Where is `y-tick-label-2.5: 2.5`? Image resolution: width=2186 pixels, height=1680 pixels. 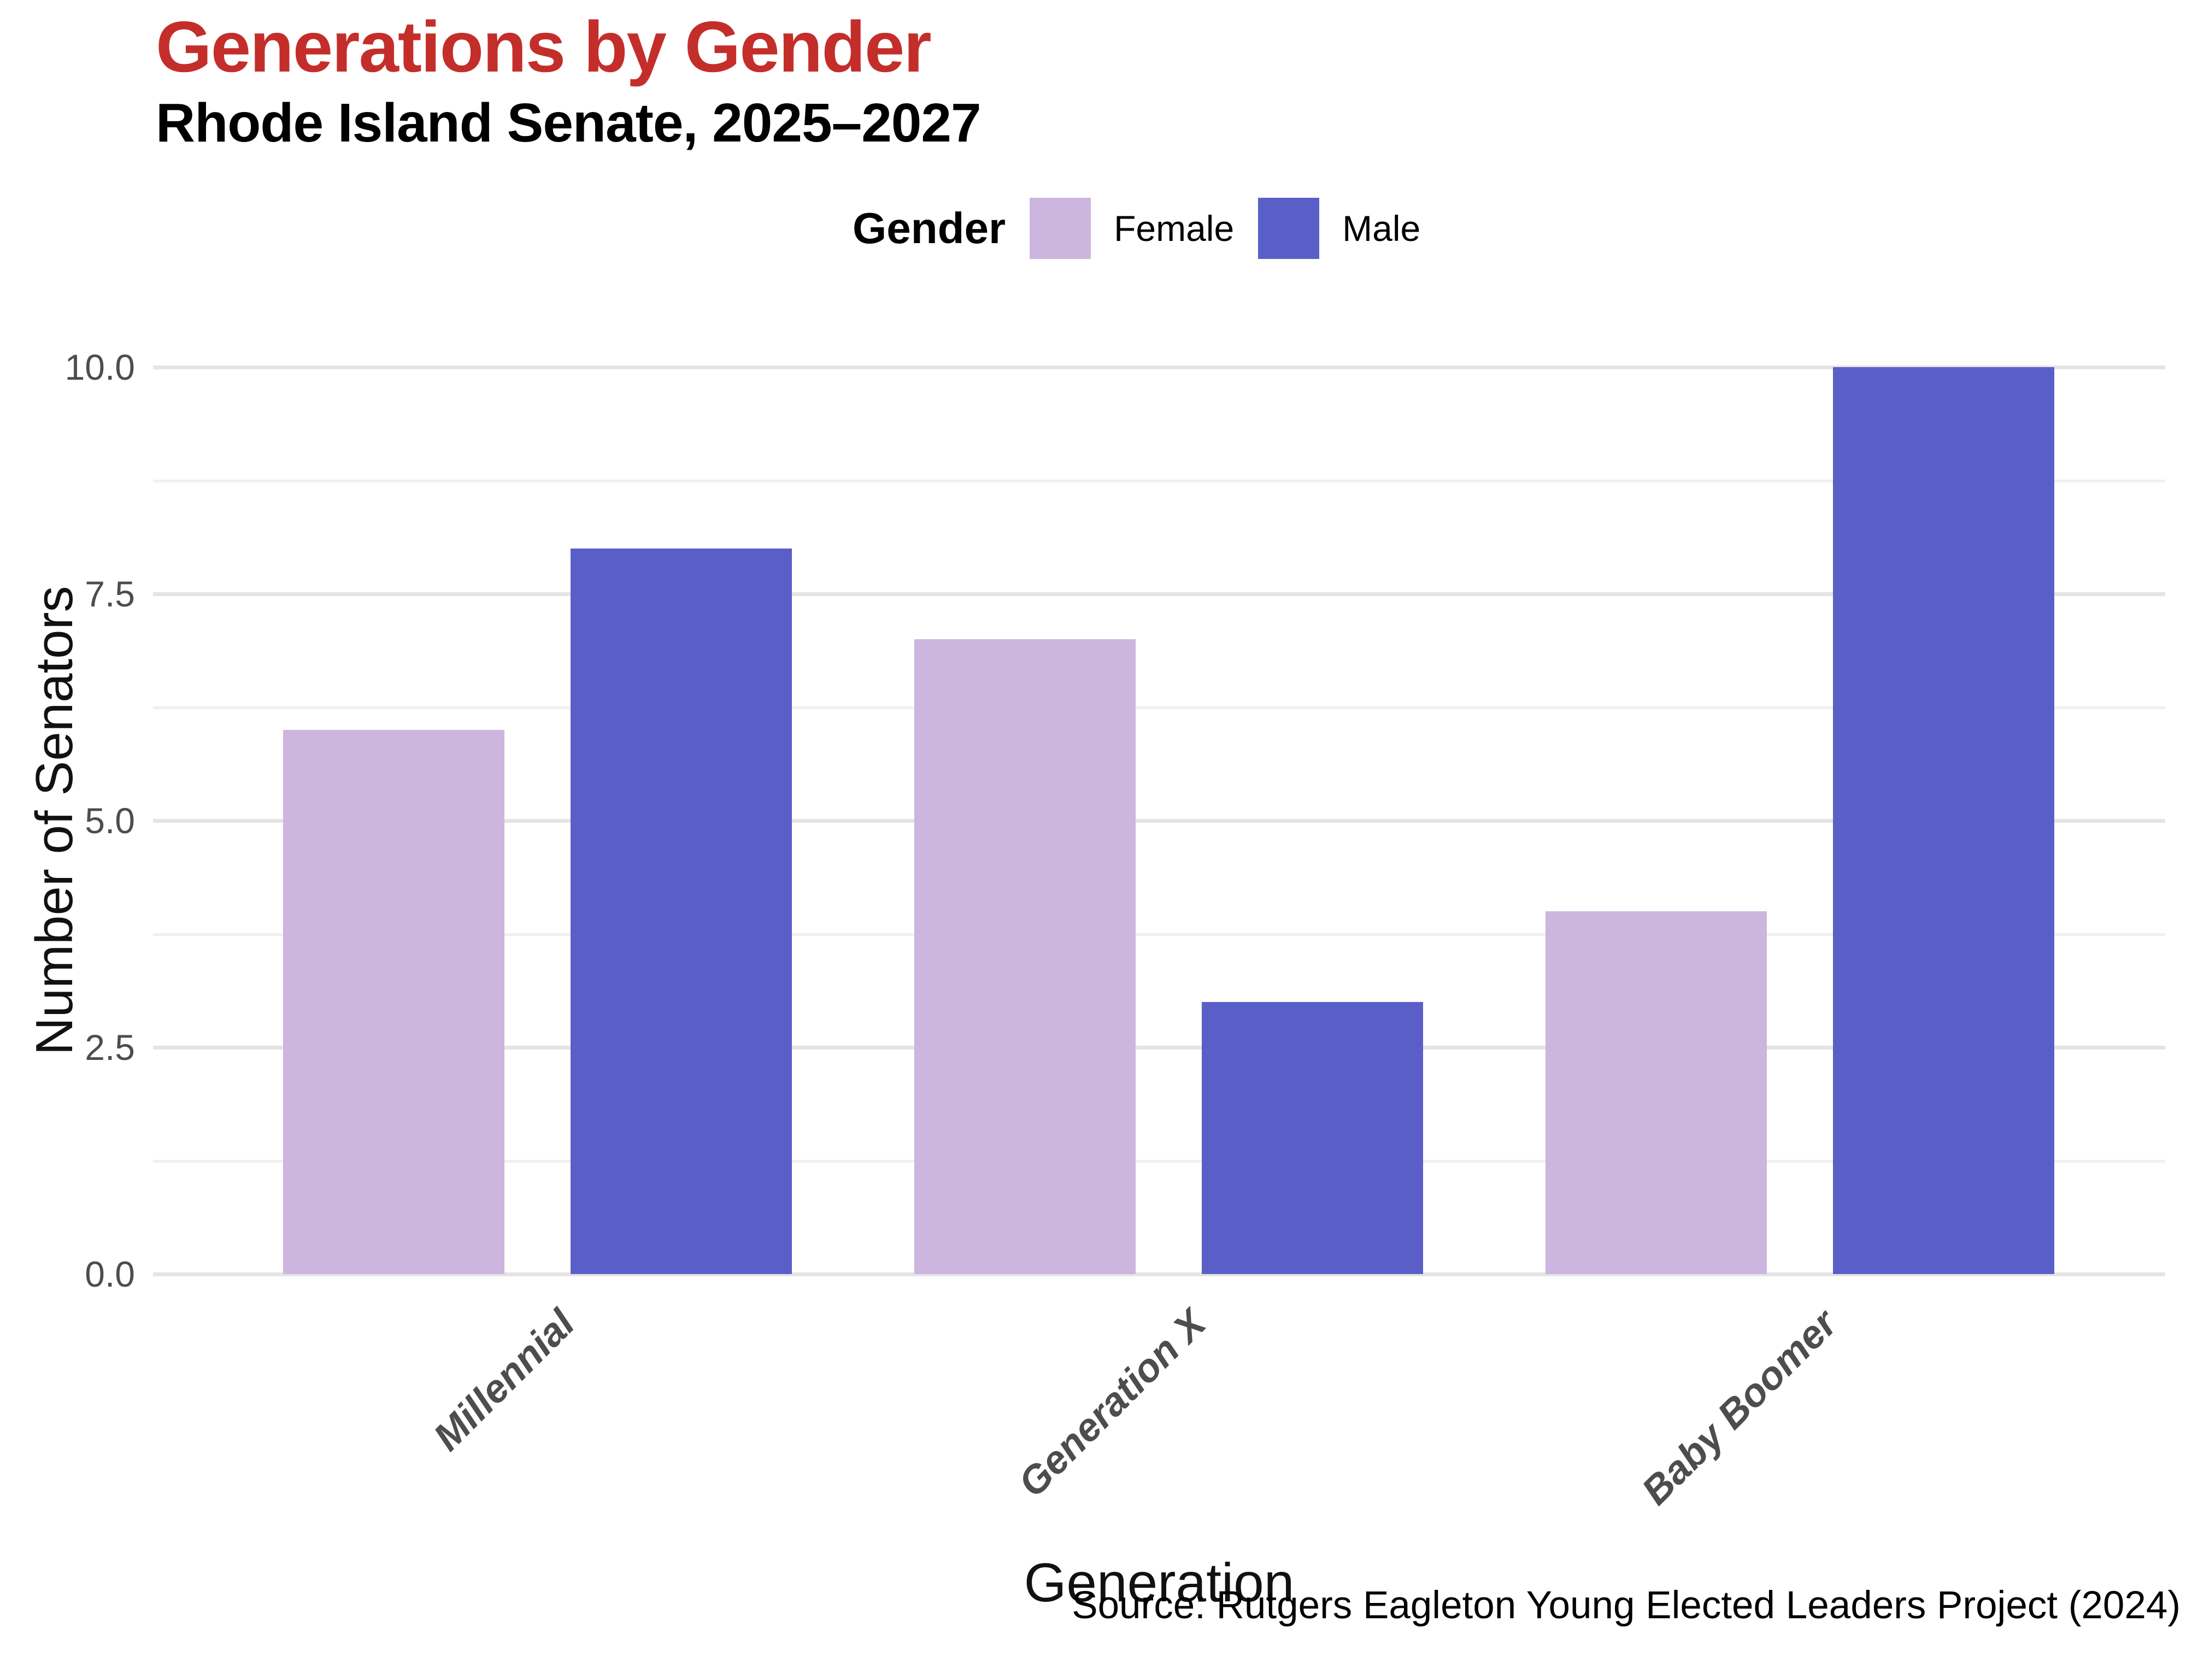 y-tick-label-2.5: 2.5 is located at coordinates (110, 1047).